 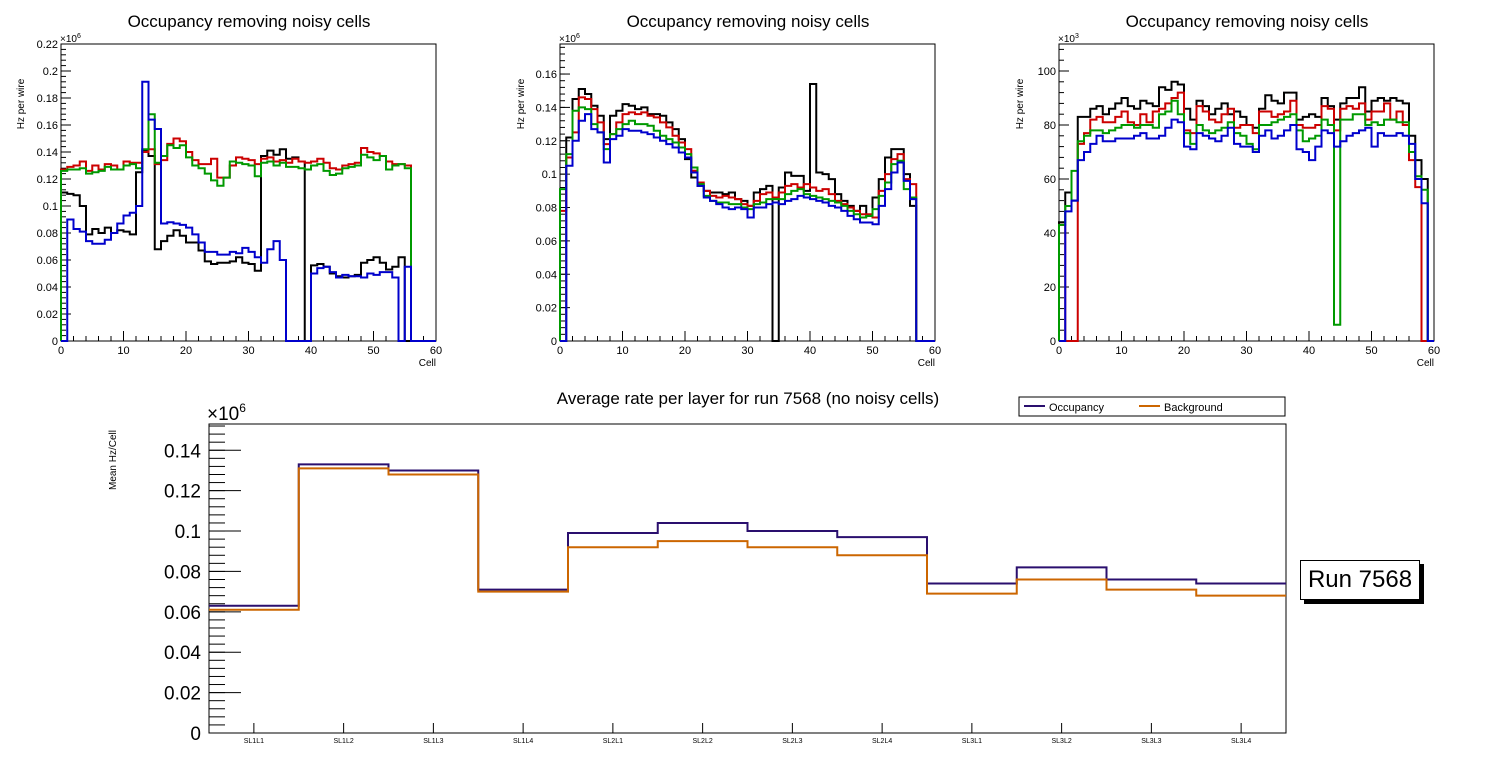 I want to click on x-category-label: SL3L2, so click(x=1062, y=741).